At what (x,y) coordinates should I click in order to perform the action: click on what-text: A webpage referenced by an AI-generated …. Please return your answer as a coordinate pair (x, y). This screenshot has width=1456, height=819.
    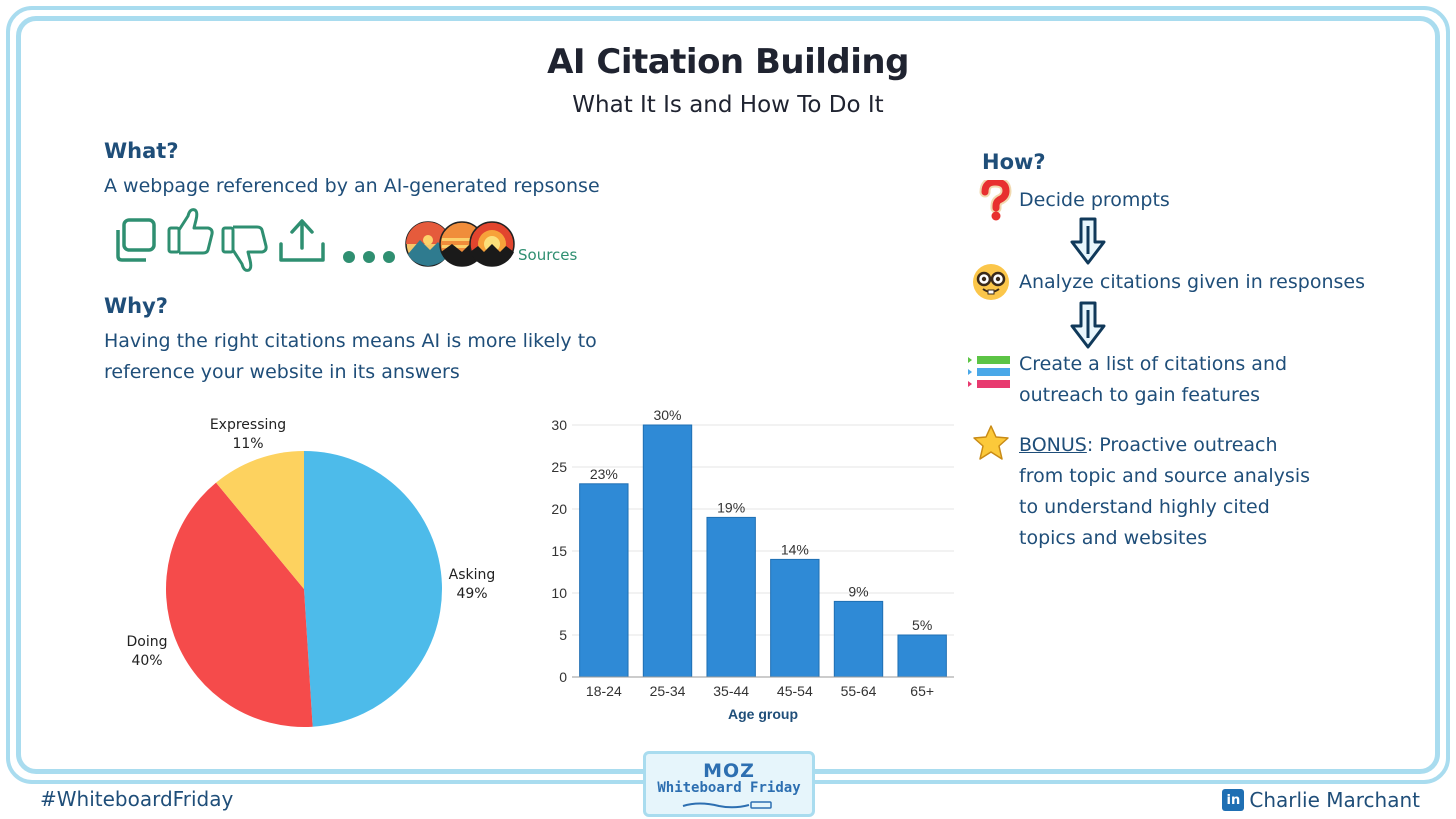
    Looking at the image, I should click on (352, 186).